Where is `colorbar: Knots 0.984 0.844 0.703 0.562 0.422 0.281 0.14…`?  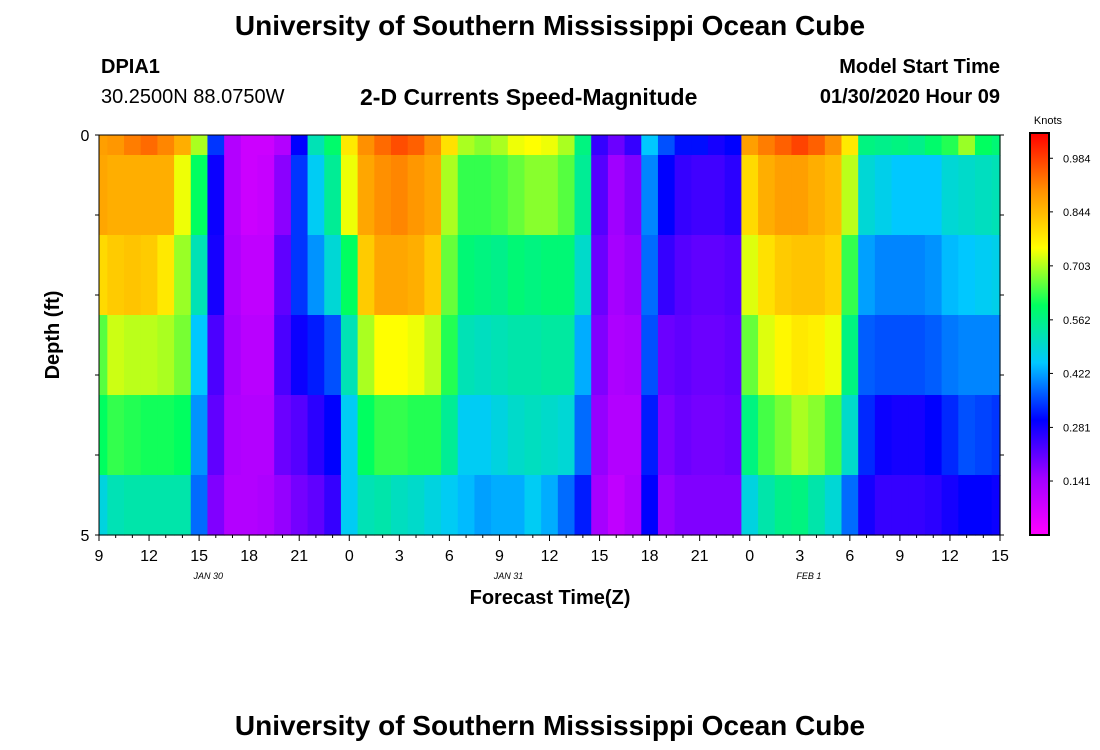 colorbar: Knots 0.984 0.844 0.703 0.562 0.422 0.281 0.14… is located at coordinates (1060, 325).